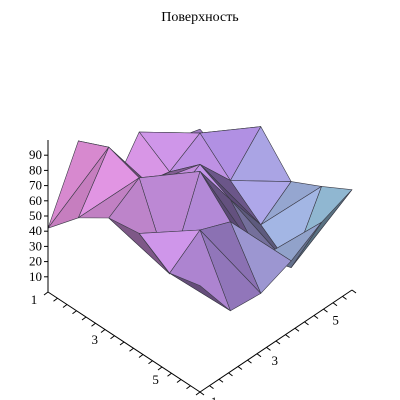 The image size is (400, 400). I want to click on z-tick-label: 10, so click(35, 276).